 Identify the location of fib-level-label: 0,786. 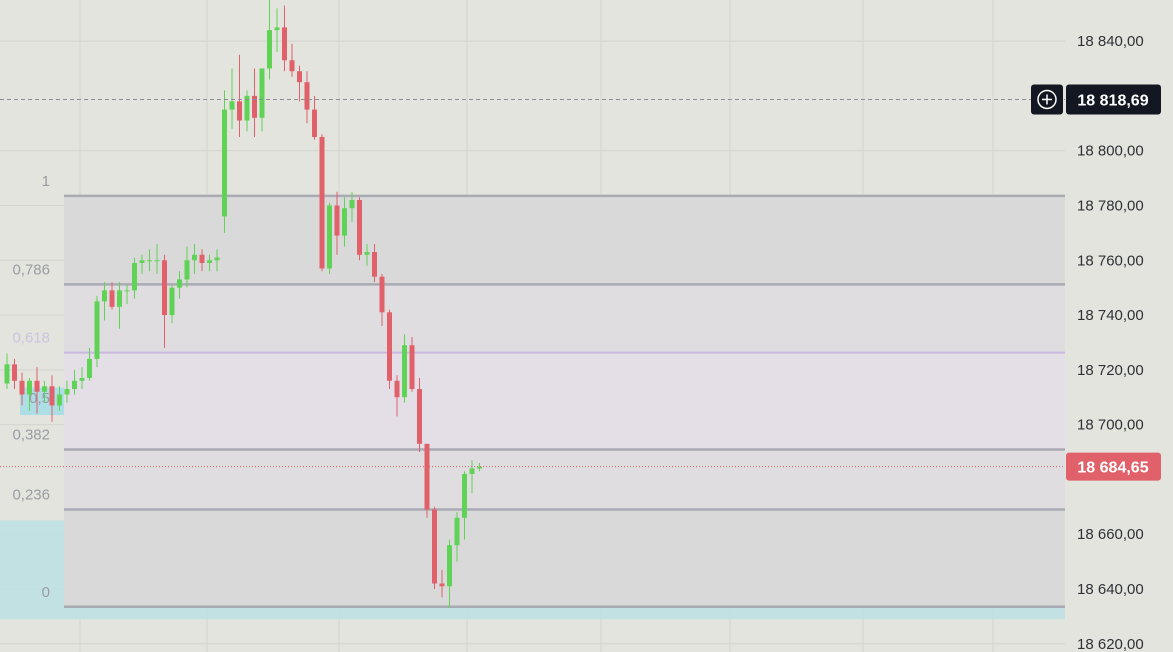
(31, 269).